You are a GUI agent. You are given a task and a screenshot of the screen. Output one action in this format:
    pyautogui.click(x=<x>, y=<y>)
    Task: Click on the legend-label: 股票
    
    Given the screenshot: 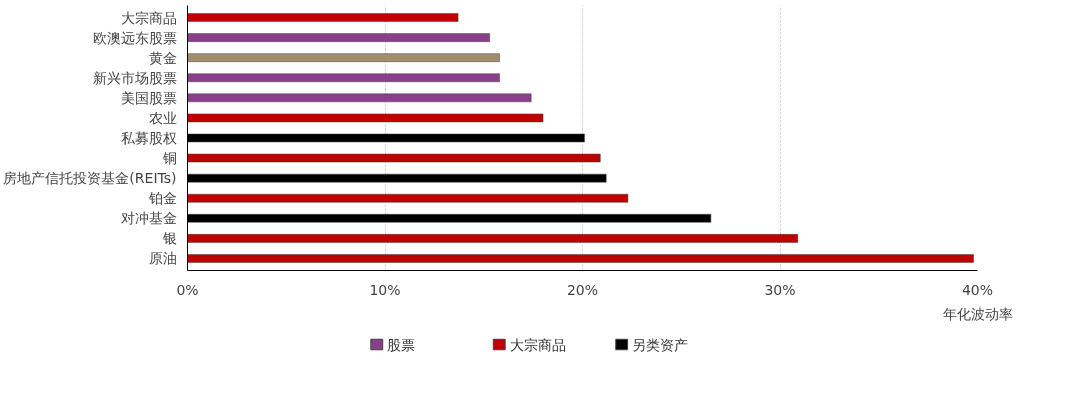 What is the action you would take?
    pyautogui.click(x=401, y=344)
    